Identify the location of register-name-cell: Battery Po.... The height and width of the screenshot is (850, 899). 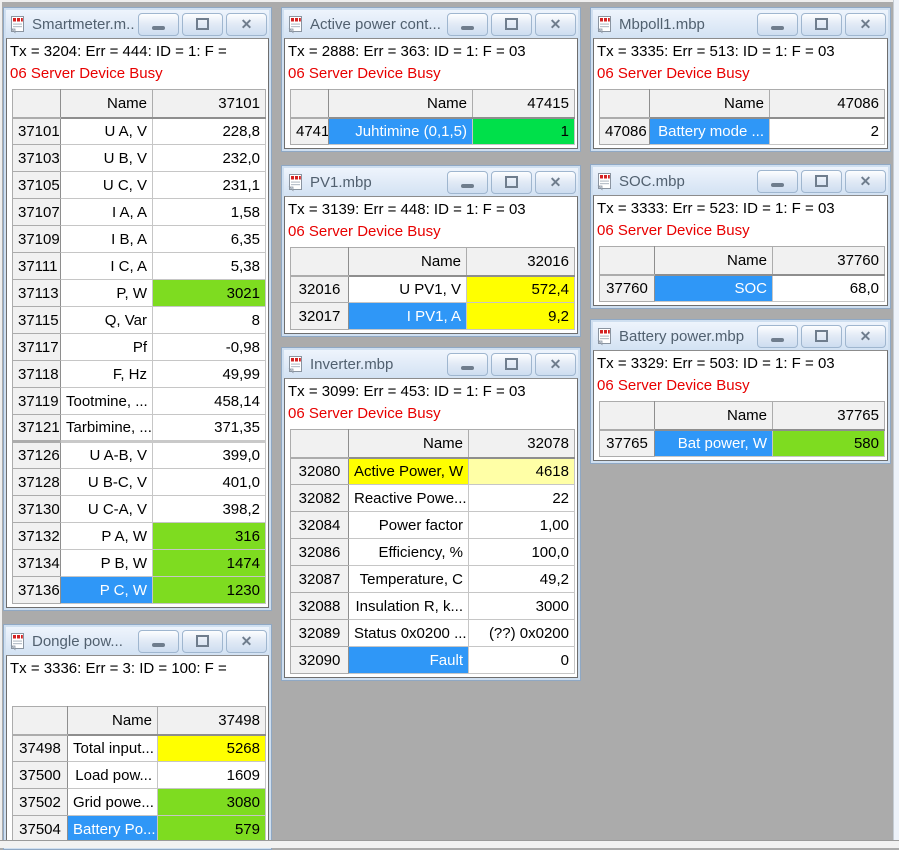
(112, 829).